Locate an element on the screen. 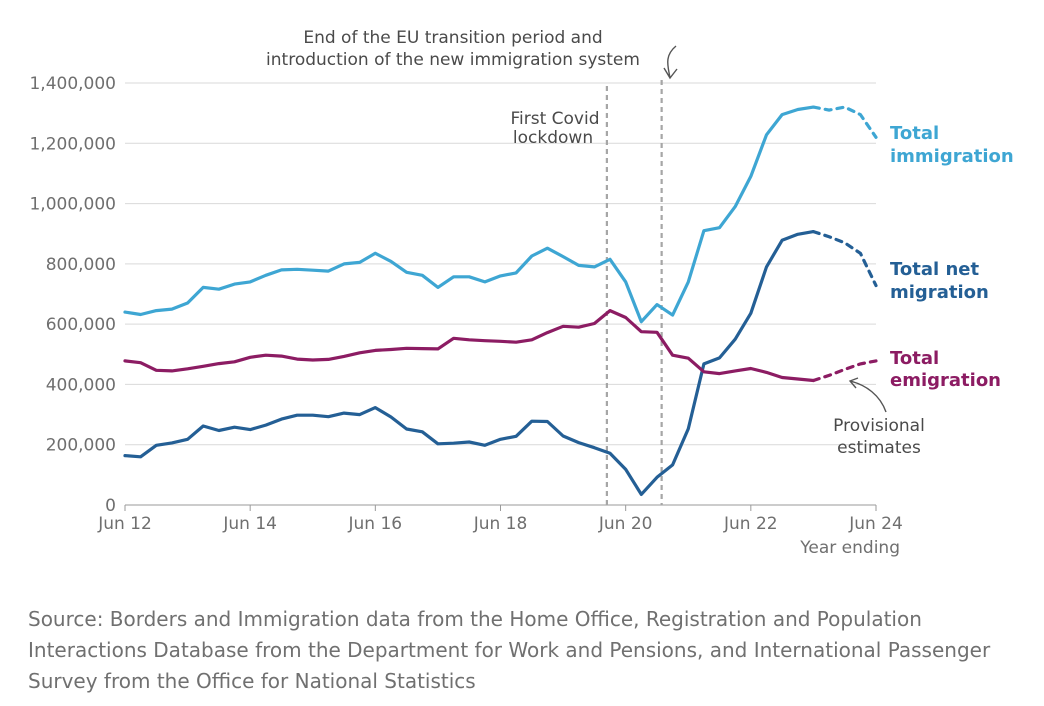  covid-annotation-line-2: lockdown is located at coordinates (553, 138).